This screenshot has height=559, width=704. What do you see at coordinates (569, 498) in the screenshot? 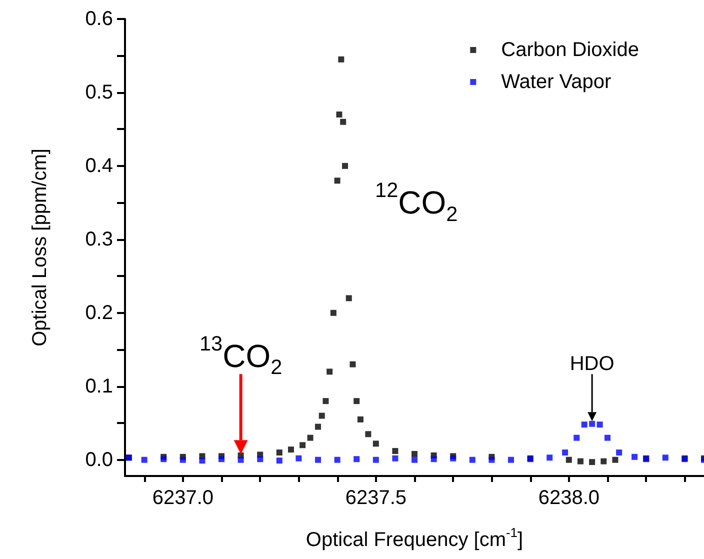
I see `x-tick-label: 6238.0` at bounding box center [569, 498].